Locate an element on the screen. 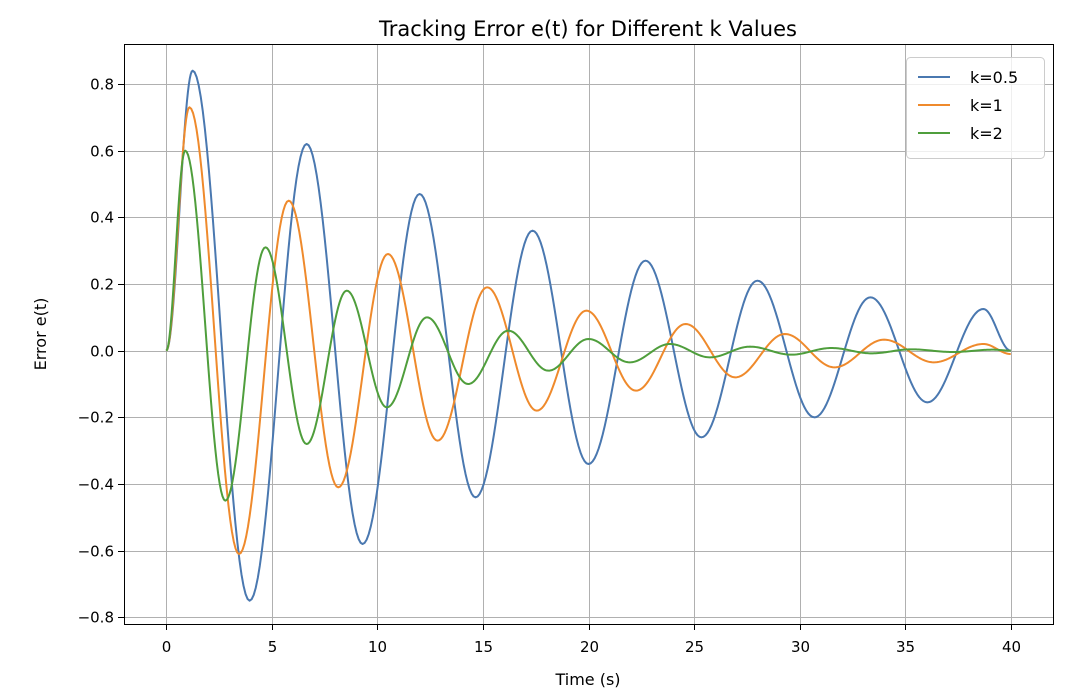  y-tick-label: 0.6 is located at coordinates (102, 152).